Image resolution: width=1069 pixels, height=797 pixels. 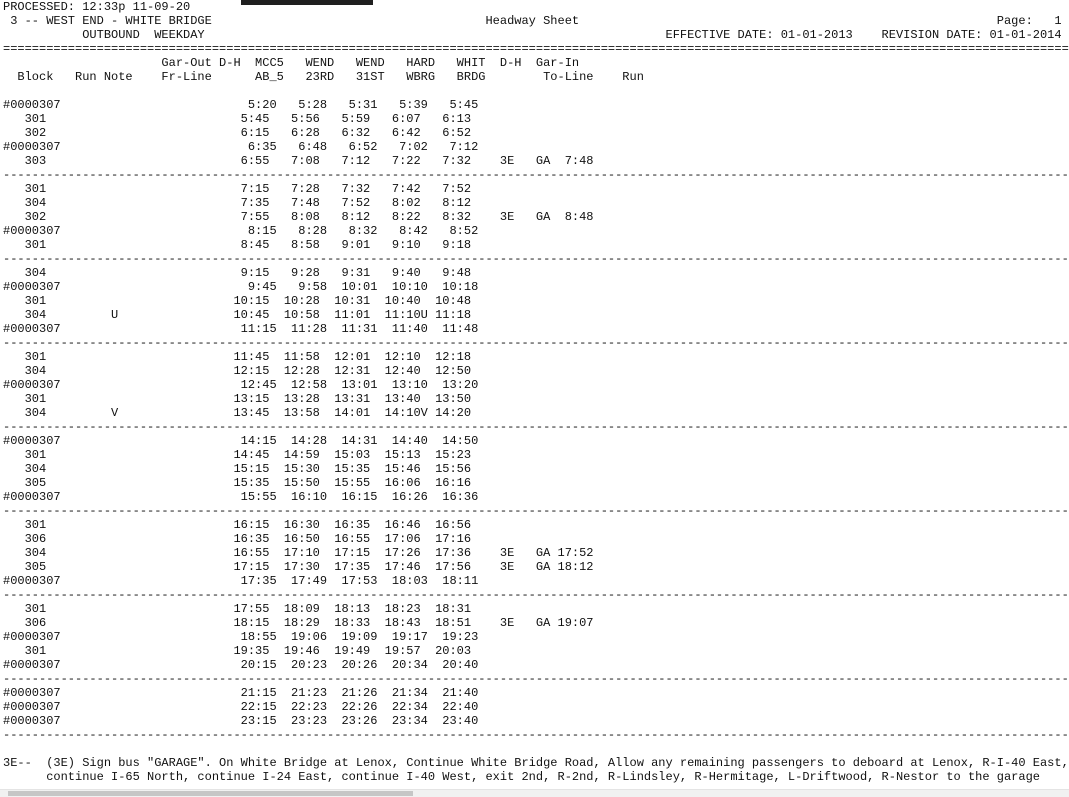 What do you see at coordinates (536, 133) in the screenshot?
I see `schedule-row: 302 6:15 6:28 6:32 6:42 6:52` at bounding box center [536, 133].